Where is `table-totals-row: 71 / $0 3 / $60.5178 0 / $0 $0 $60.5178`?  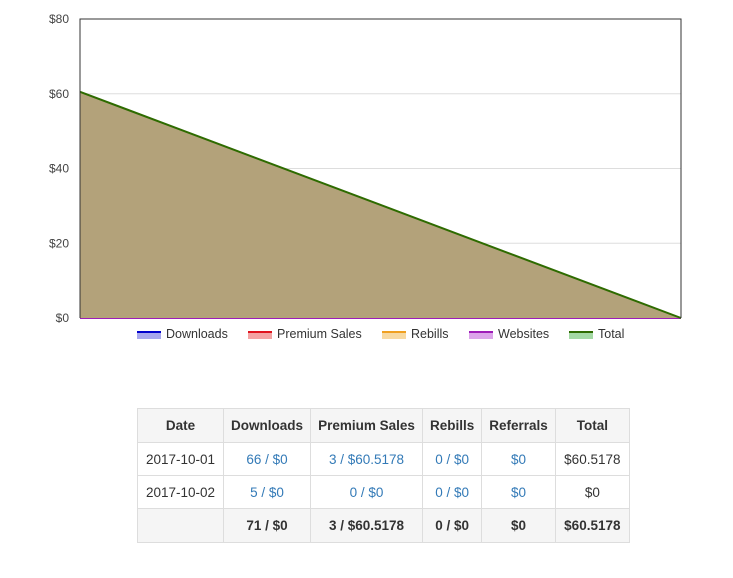 table-totals-row: 71 / $0 3 / $60.5178 0 / $0 $0 $60.5178 is located at coordinates (383, 525).